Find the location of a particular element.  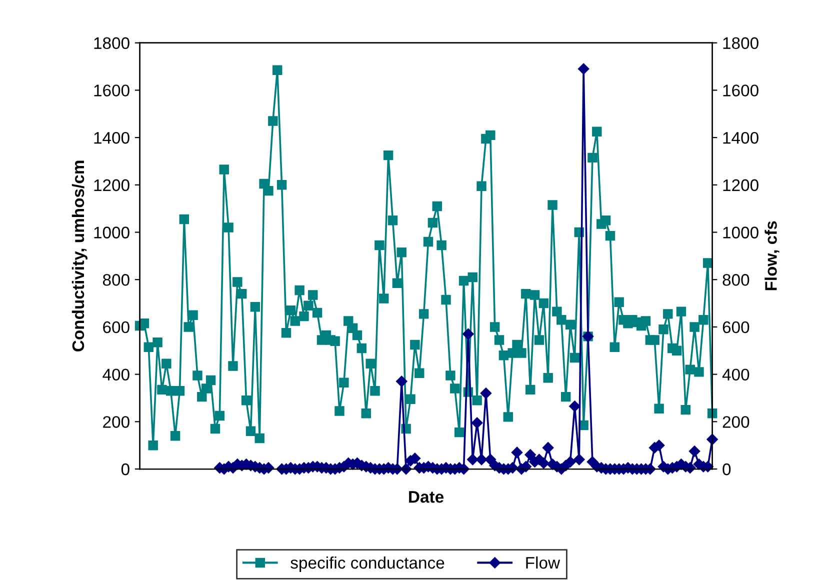

y-axis-title: Conductivity, umhos/cm is located at coordinates (80, 256).